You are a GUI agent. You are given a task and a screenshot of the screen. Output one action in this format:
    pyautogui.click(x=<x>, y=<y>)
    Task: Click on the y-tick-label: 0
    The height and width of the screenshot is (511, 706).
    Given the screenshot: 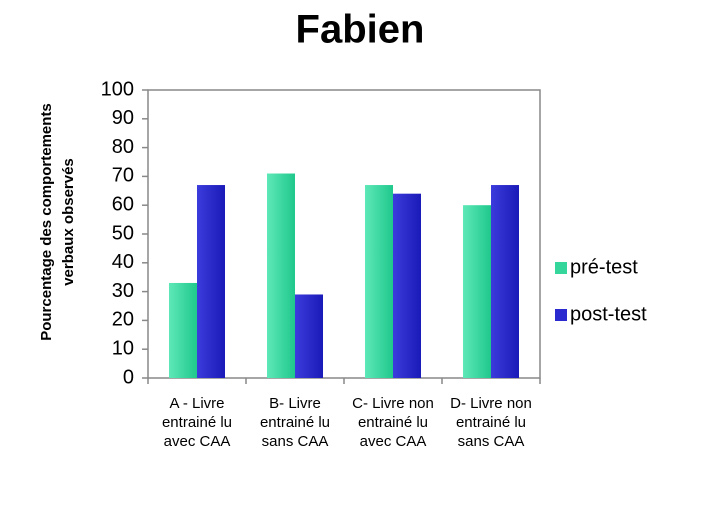 What is the action you would take?
    pyautogui.click(x=128, y=377)
    